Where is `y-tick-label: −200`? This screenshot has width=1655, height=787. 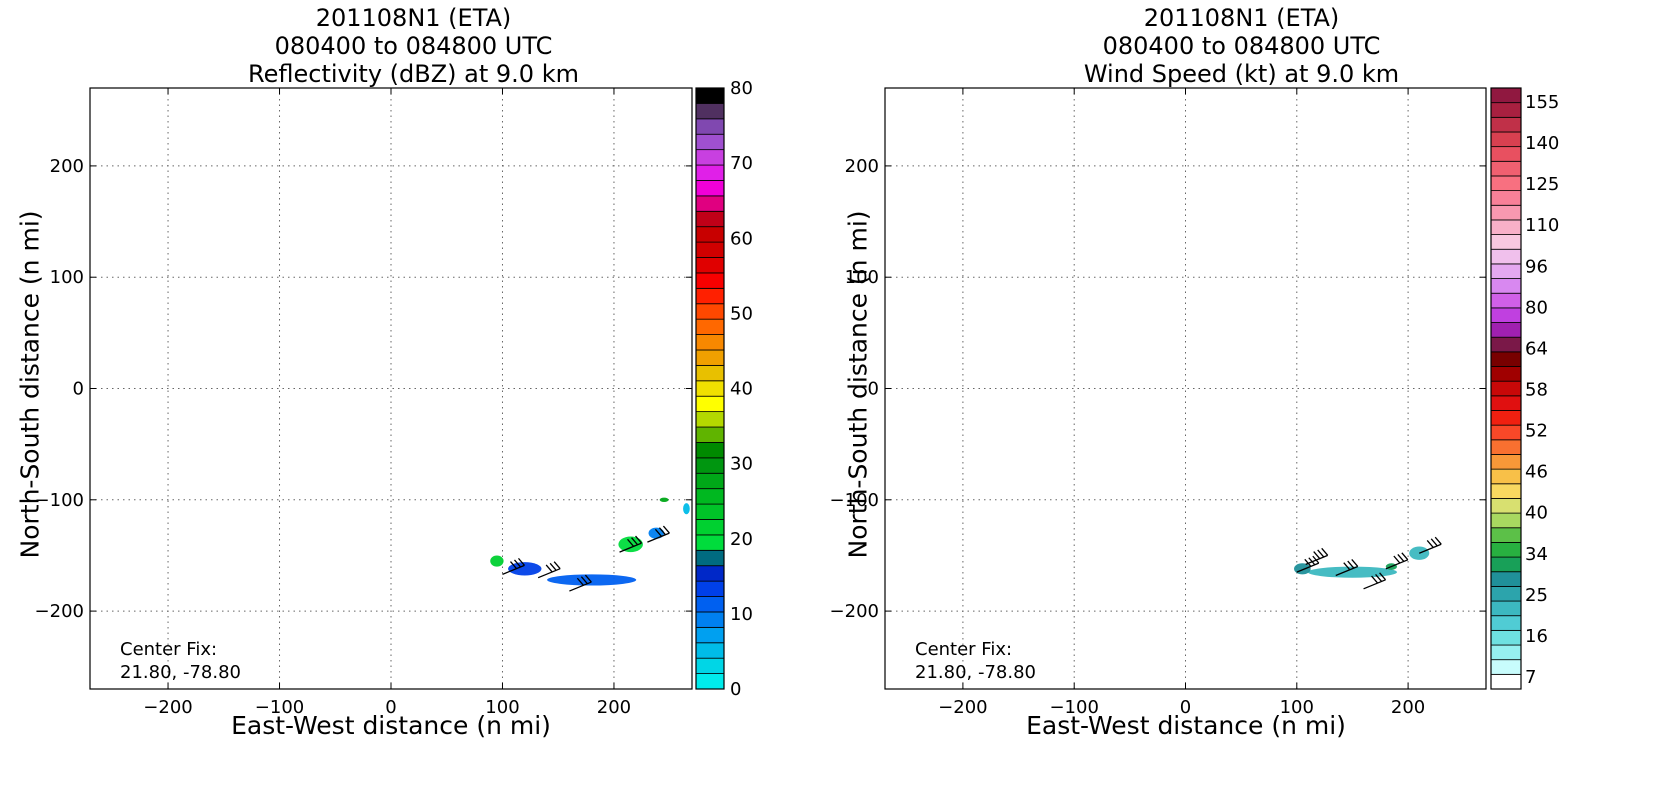
y-tick-label: −200 is located at coordinates (854, 611).